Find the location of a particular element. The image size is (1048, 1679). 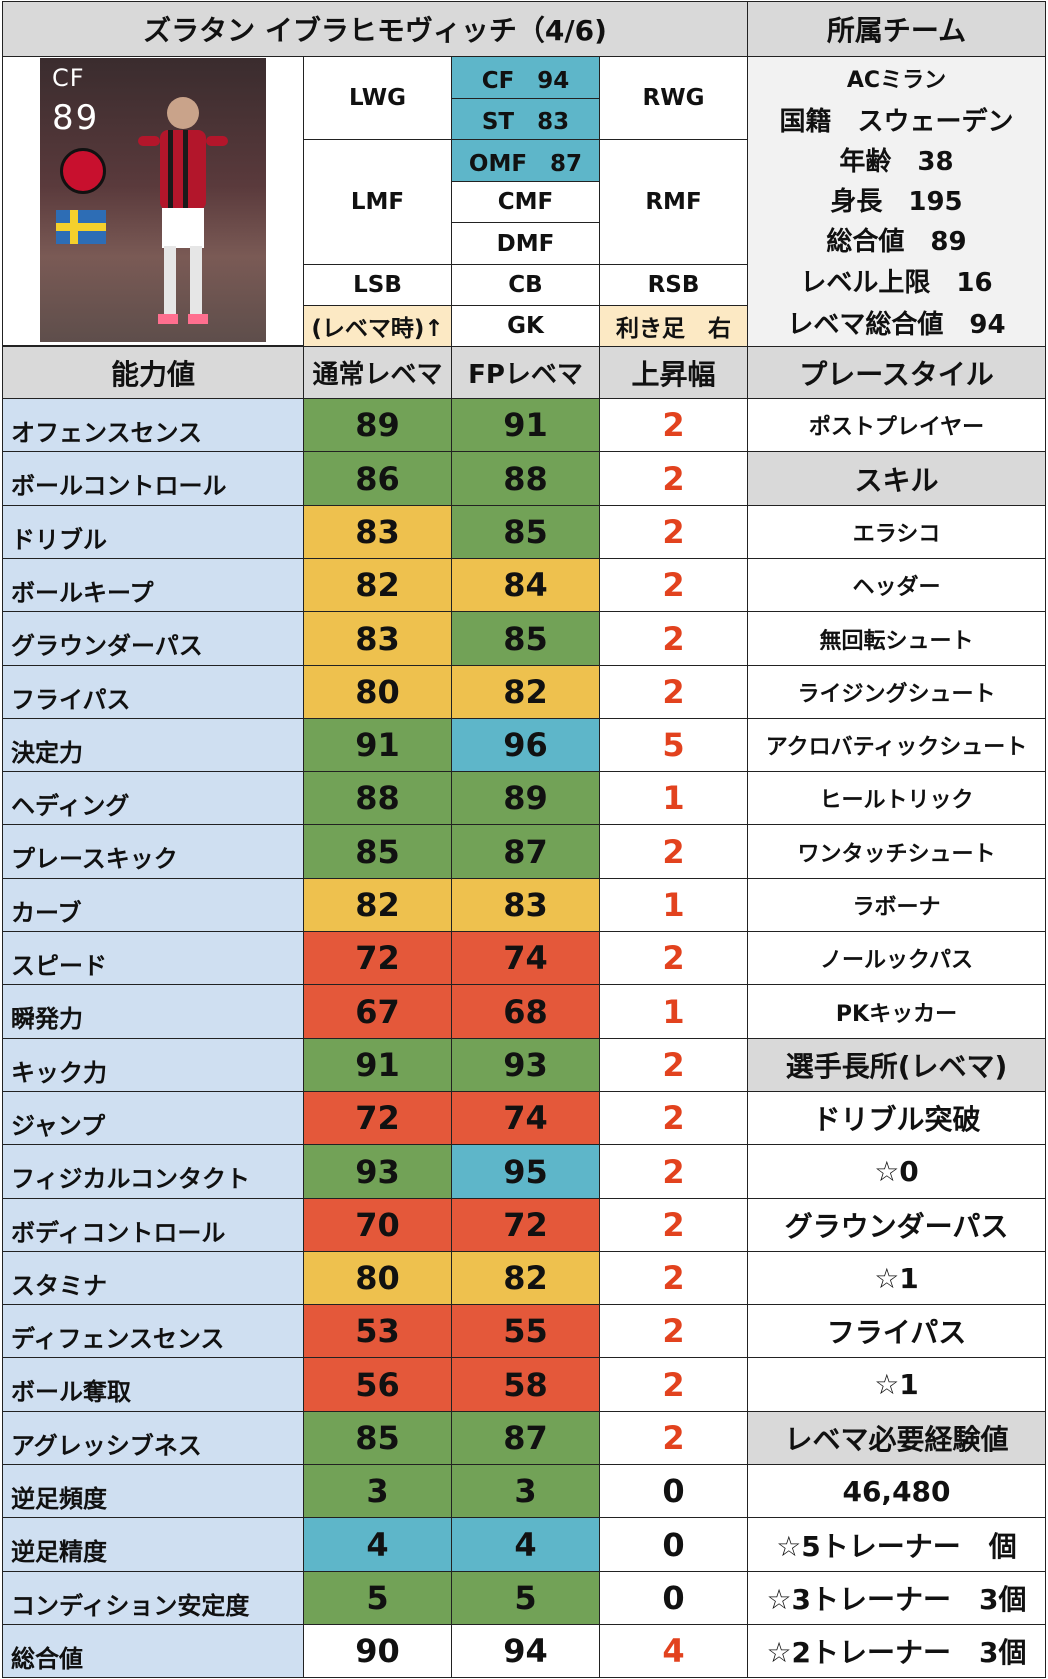

stat-fp-value: 58 is located at coordinates (525, 1384).